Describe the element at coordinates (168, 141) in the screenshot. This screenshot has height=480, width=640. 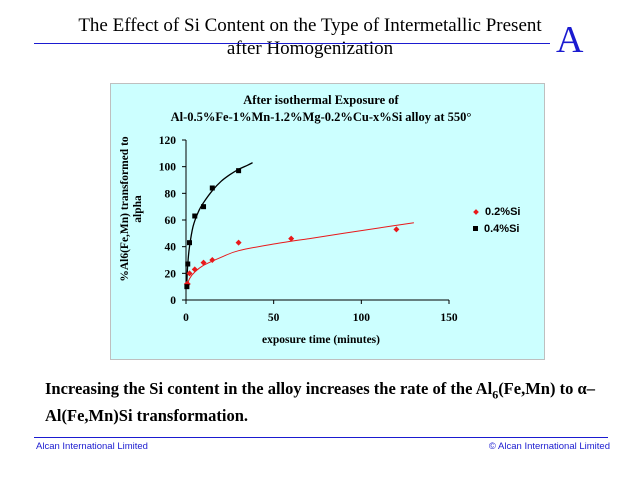
I see `y-tick-label: 120` at that location.